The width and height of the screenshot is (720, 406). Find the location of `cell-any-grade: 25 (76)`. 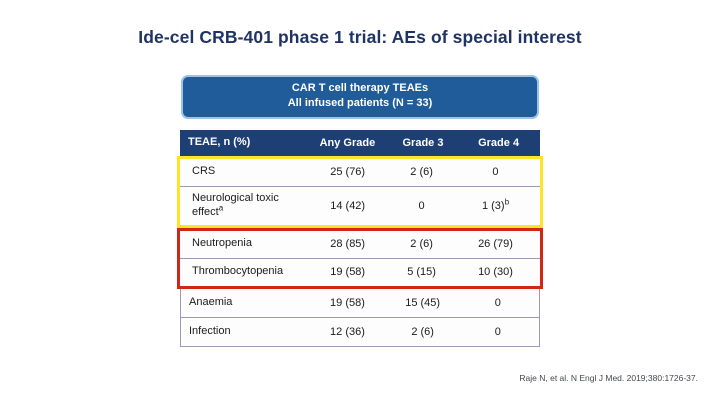

cell-any-grade: 25 (76) is located at coordinates (348, 172).